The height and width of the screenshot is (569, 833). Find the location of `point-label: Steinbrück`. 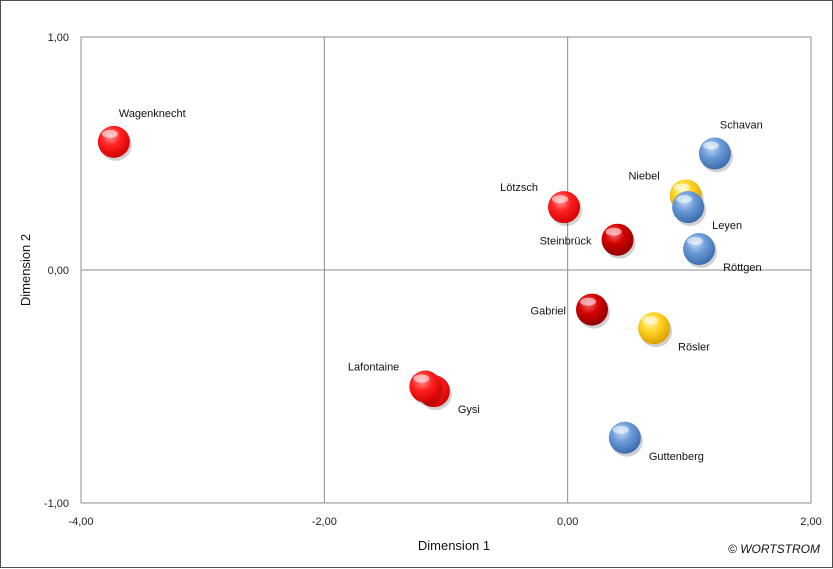

point-label: Steinbrück is located at coordinates (566, 242).